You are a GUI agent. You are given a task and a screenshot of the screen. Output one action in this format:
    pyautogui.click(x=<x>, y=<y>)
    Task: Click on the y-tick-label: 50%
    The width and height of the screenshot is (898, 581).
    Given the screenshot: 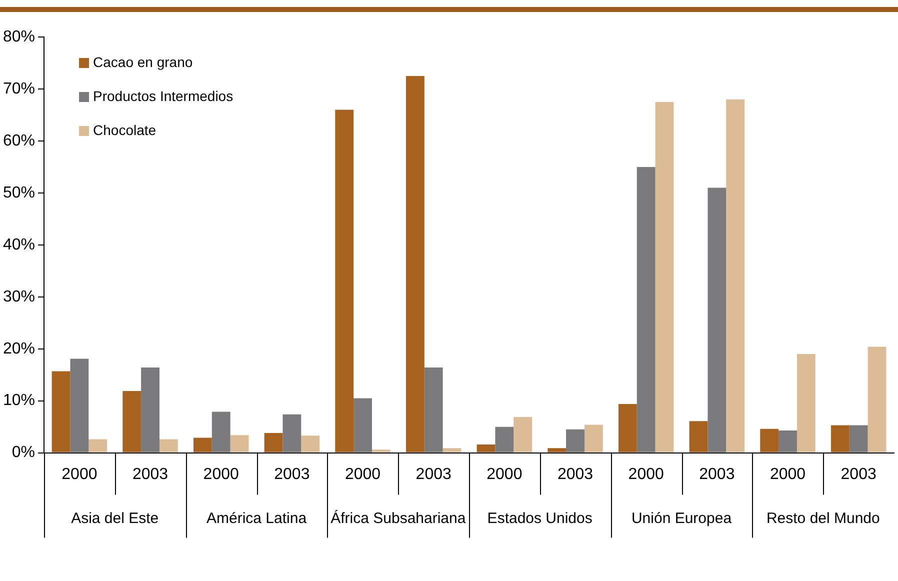 What is the action you would take?
    pyautogui.click(x=19, y=193)
    